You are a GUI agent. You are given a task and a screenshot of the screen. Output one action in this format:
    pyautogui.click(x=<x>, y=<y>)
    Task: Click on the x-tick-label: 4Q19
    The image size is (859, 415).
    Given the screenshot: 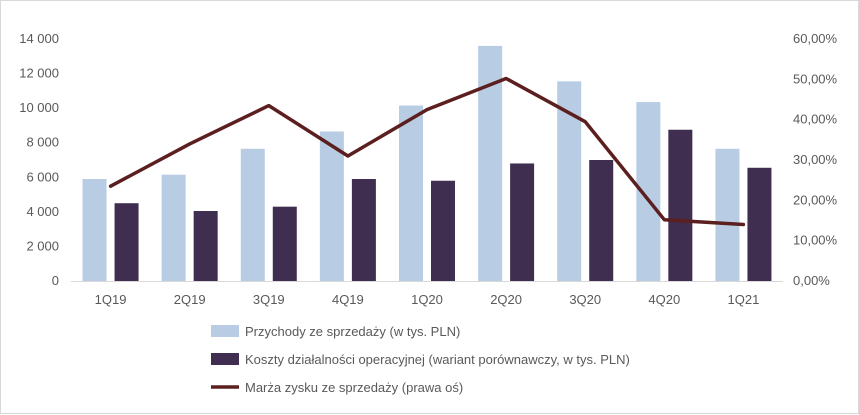 What is the action you would take?
    pyautogui.click(x=348, y=299)
    